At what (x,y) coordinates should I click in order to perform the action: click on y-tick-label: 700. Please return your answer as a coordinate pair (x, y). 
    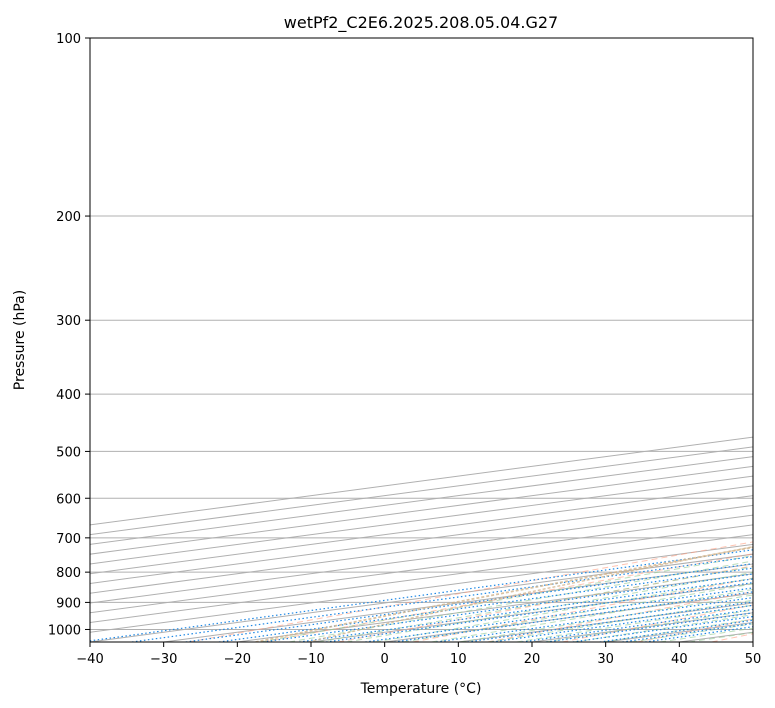
    Looking at the image, I should click on (68, 539).